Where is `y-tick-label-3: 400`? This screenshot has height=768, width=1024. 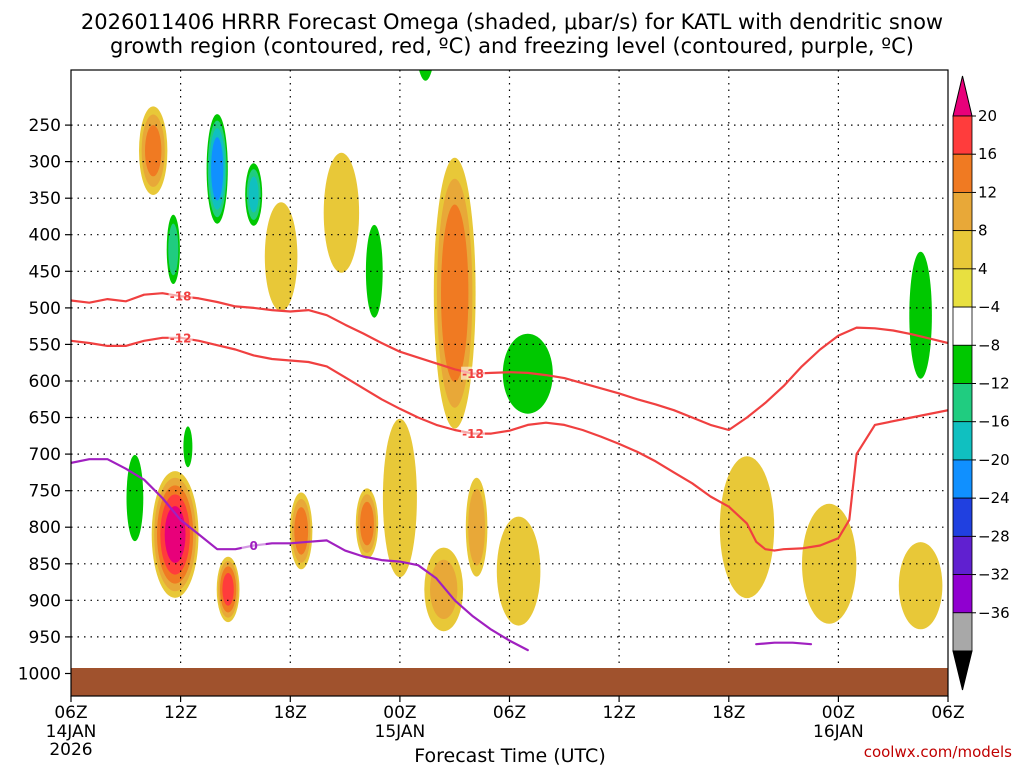
y-tick-label-3: 400 is located at coordinates (45, 236).